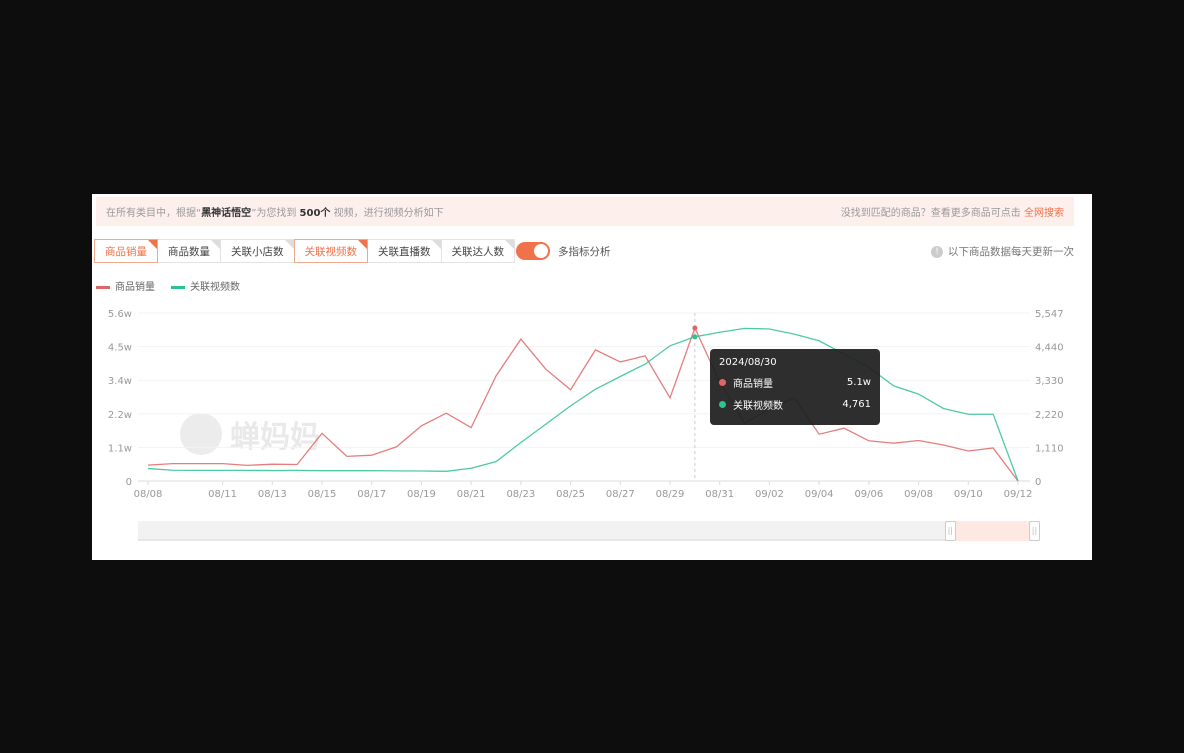 The width and height of the screenshot is (1184, 753). I want to click on x-tick-label: 09/02, so click(769, 494).